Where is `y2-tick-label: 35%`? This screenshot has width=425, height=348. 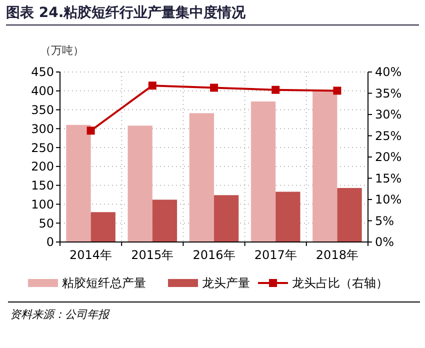 y2-tick-label: 35% is located at coordinates (388, 93).